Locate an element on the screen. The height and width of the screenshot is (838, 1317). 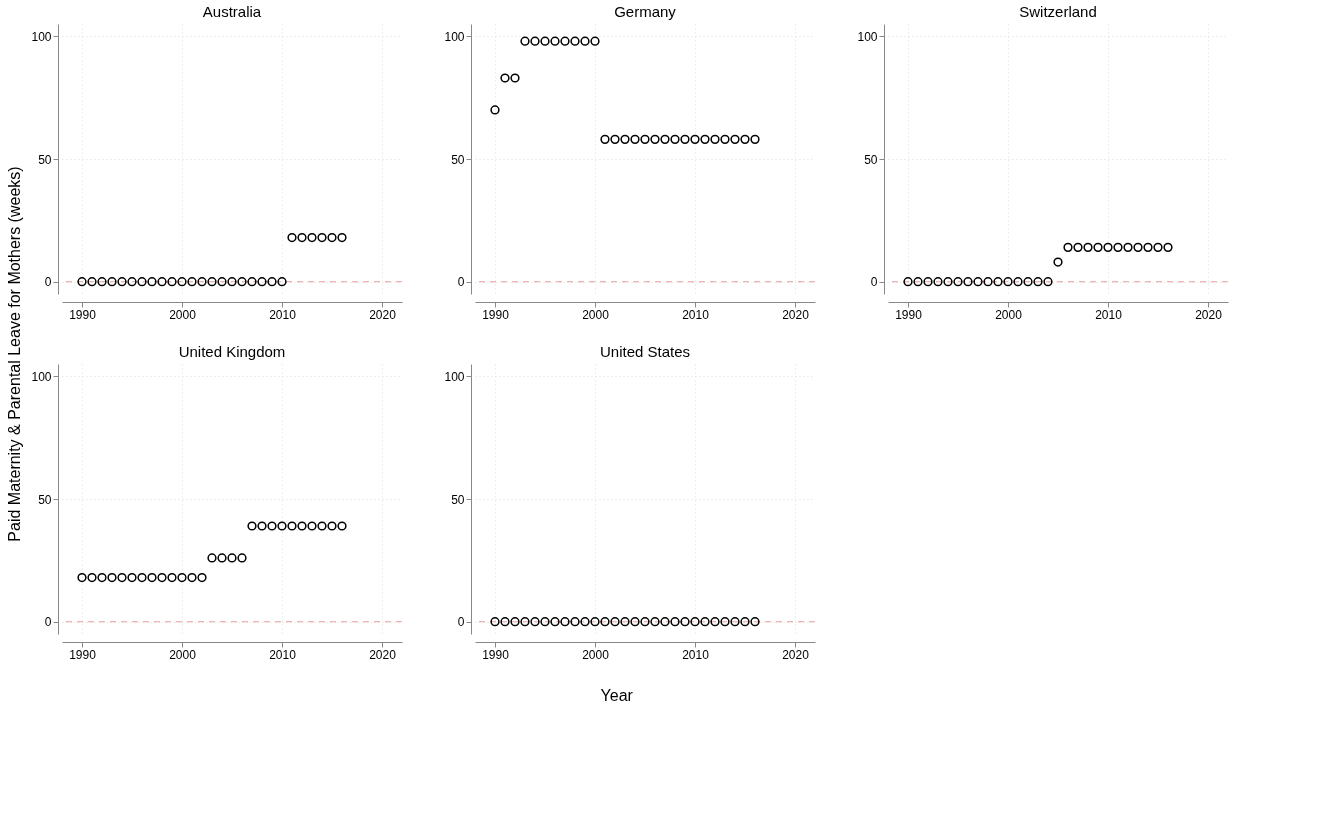
chart-title: Switzerland is located at coordinates (1058, 11).